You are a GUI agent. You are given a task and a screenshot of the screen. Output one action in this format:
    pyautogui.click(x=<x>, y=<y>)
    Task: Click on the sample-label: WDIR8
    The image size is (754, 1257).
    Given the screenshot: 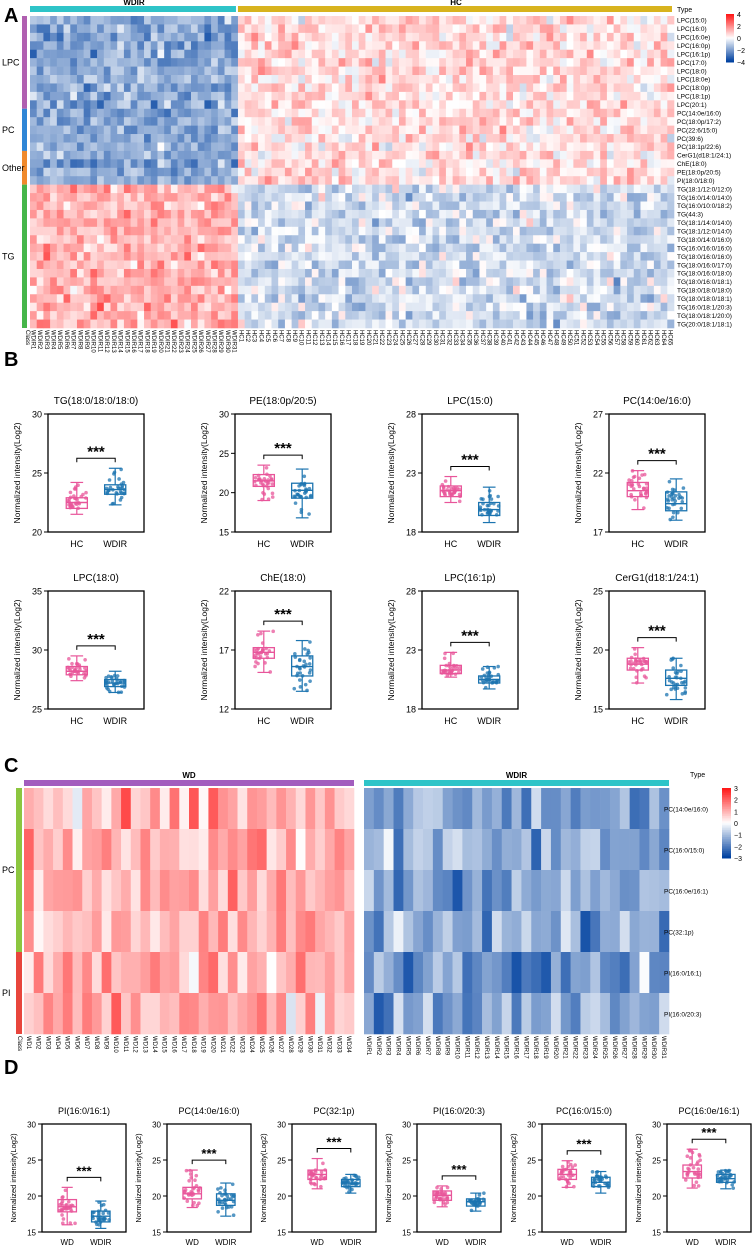 What is the action you would take?
    pyautogui.click(x=437, y=1046)
    